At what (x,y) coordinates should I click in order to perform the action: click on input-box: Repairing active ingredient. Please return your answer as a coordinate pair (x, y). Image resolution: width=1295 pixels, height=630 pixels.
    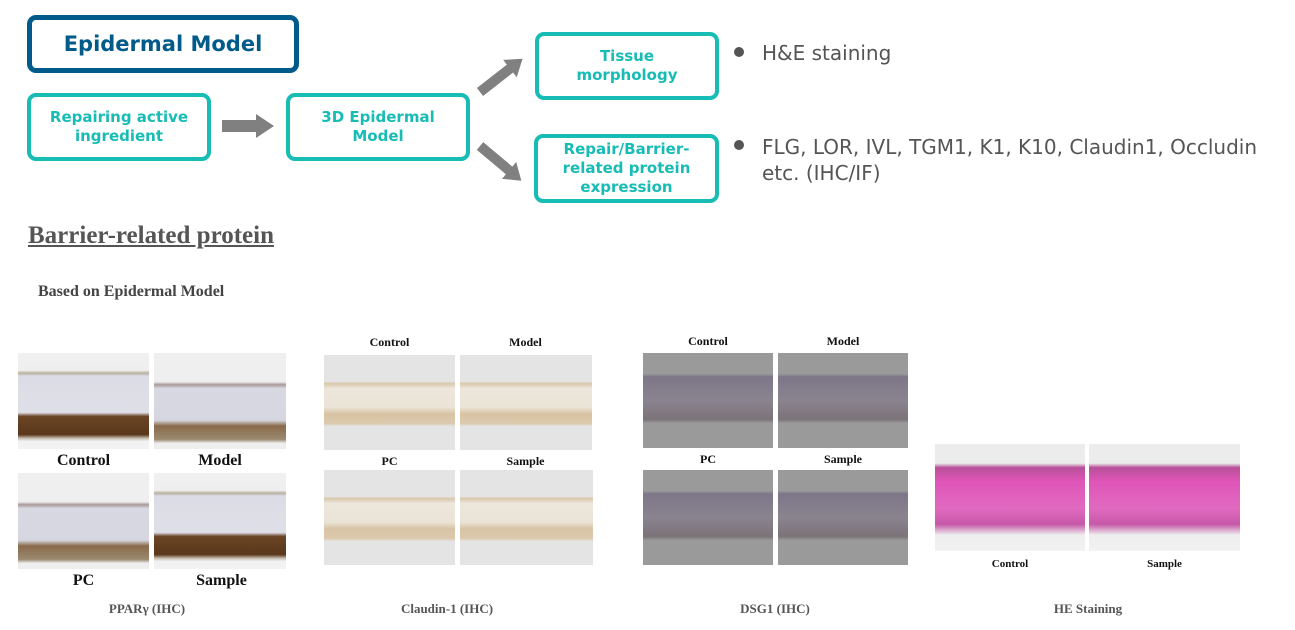
    Looking at the image, I should click on (119, 127).